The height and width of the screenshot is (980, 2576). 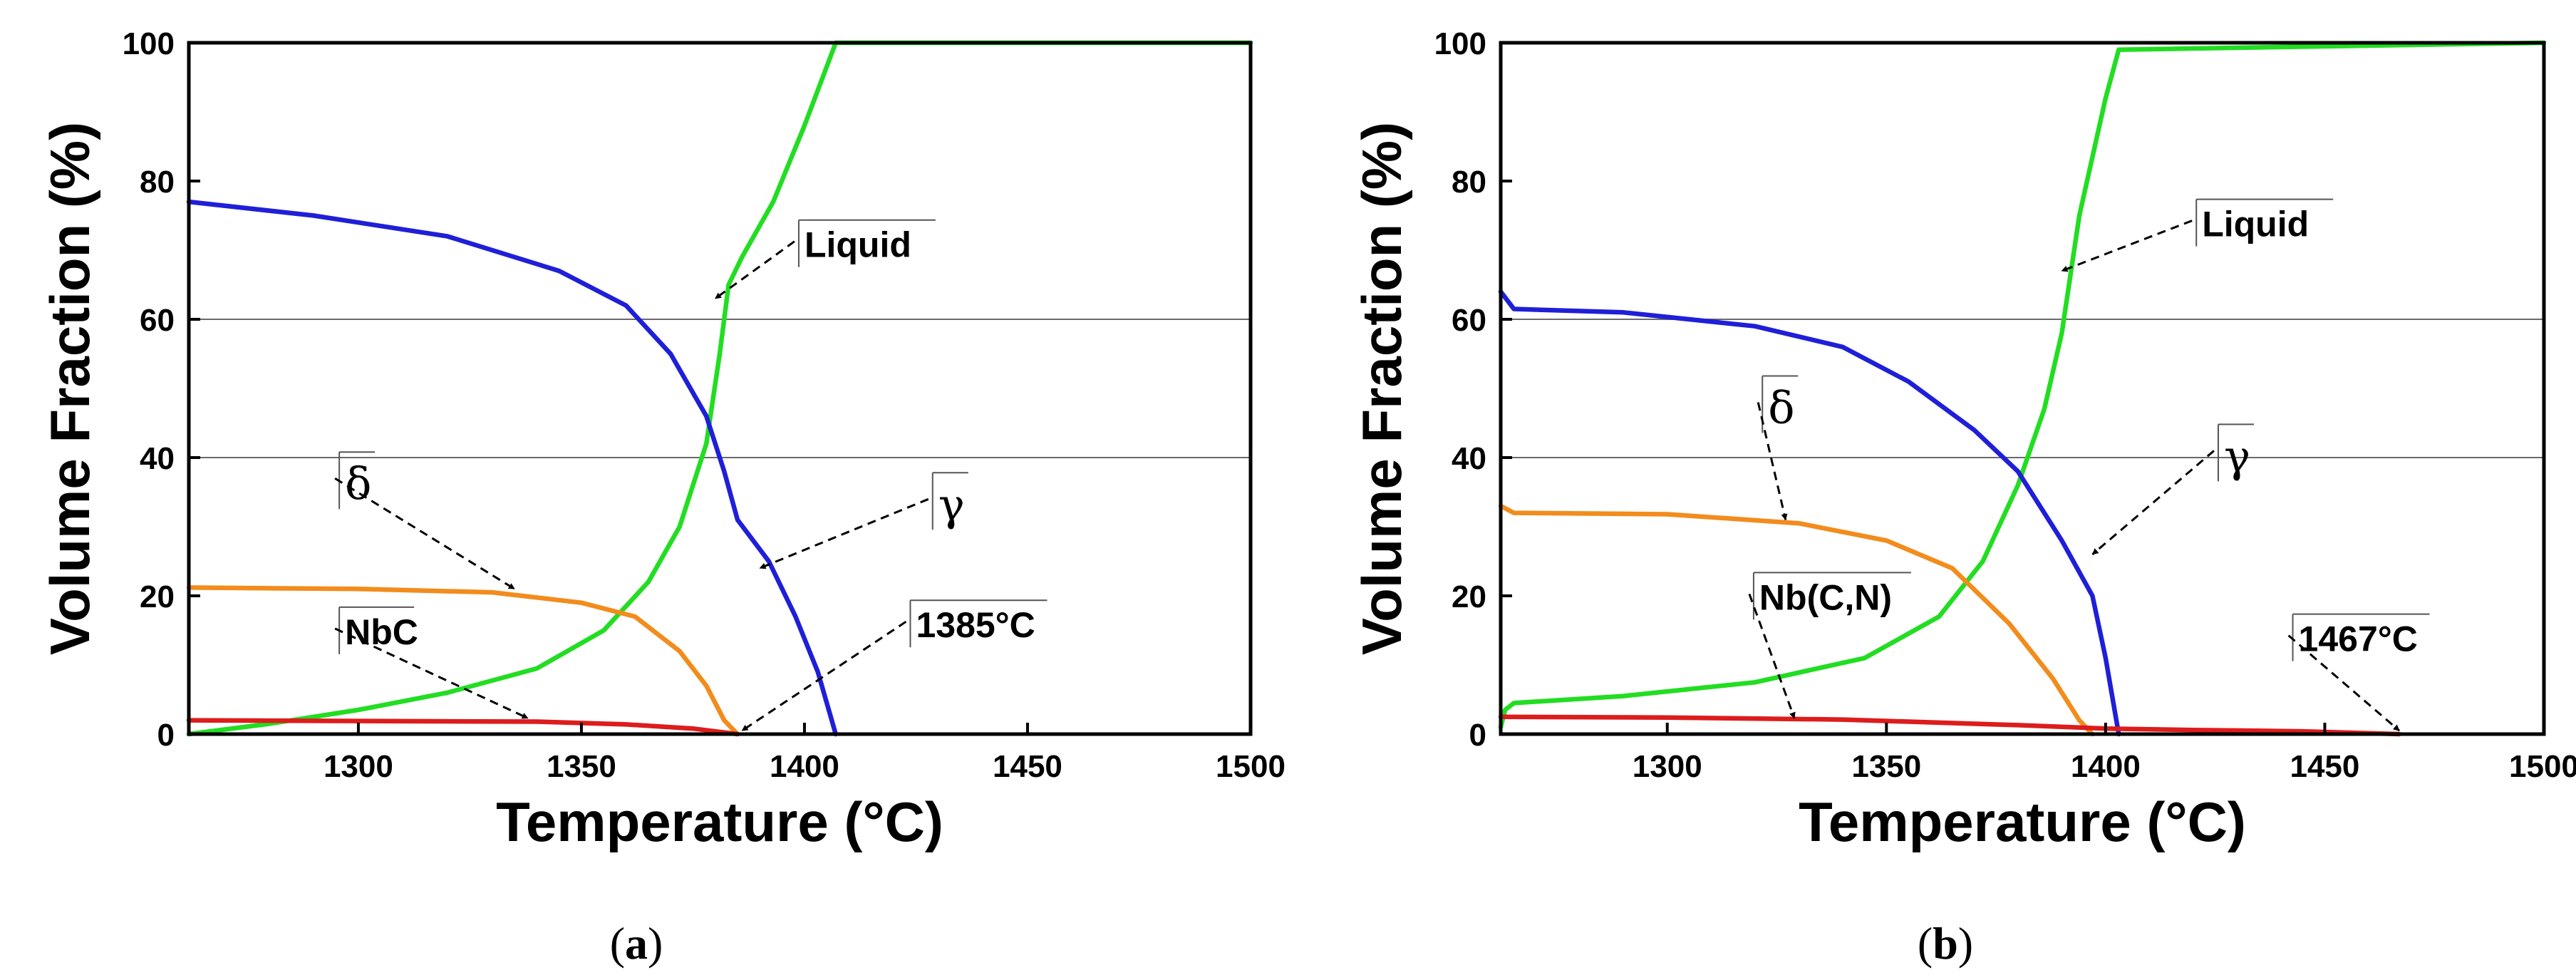 I want to click on panel-label-letter: a, so click(x=637, y=943).